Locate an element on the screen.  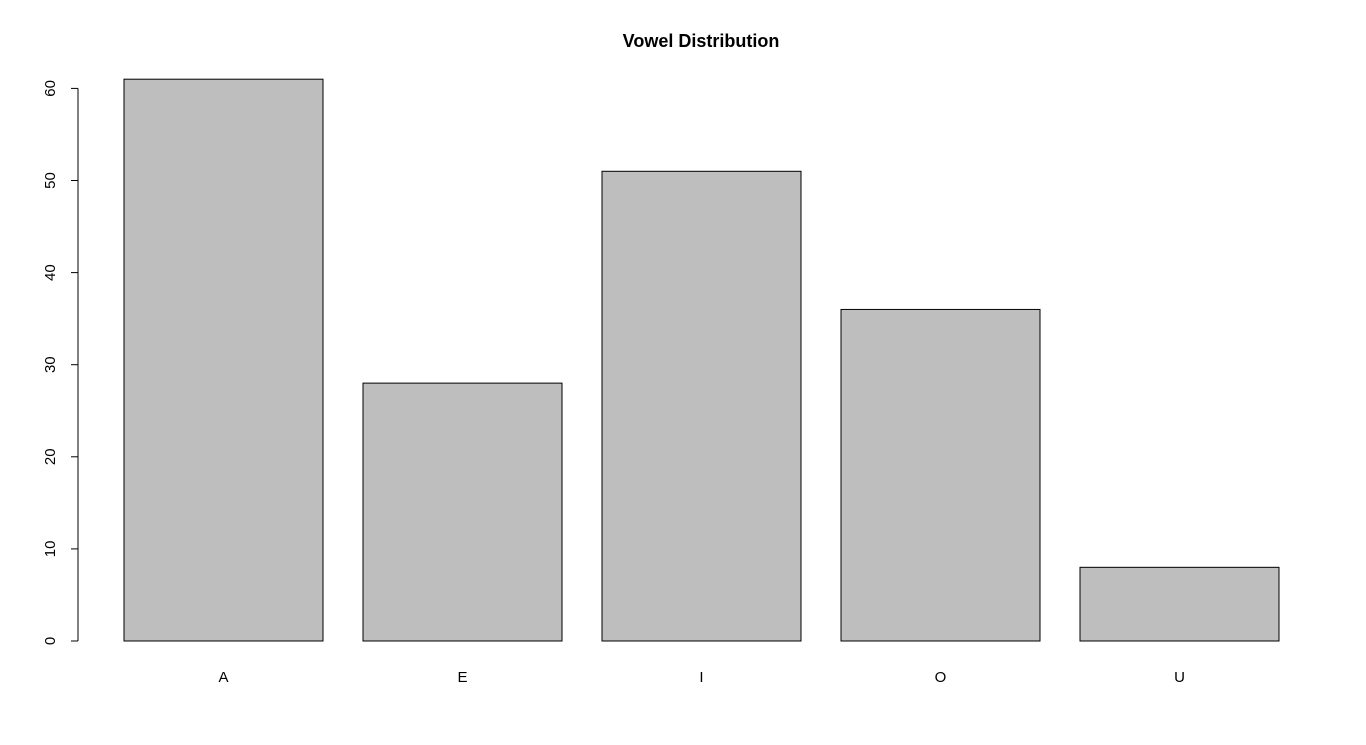
x-tick-label: A is located at coordinates (223, 677).